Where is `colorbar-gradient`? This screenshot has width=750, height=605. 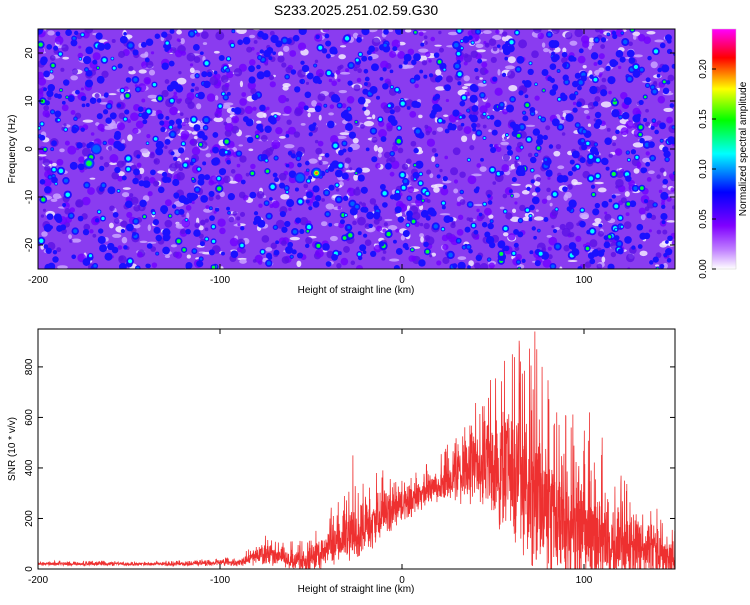 colorbar-gradient is located at coordinates (724, 149).